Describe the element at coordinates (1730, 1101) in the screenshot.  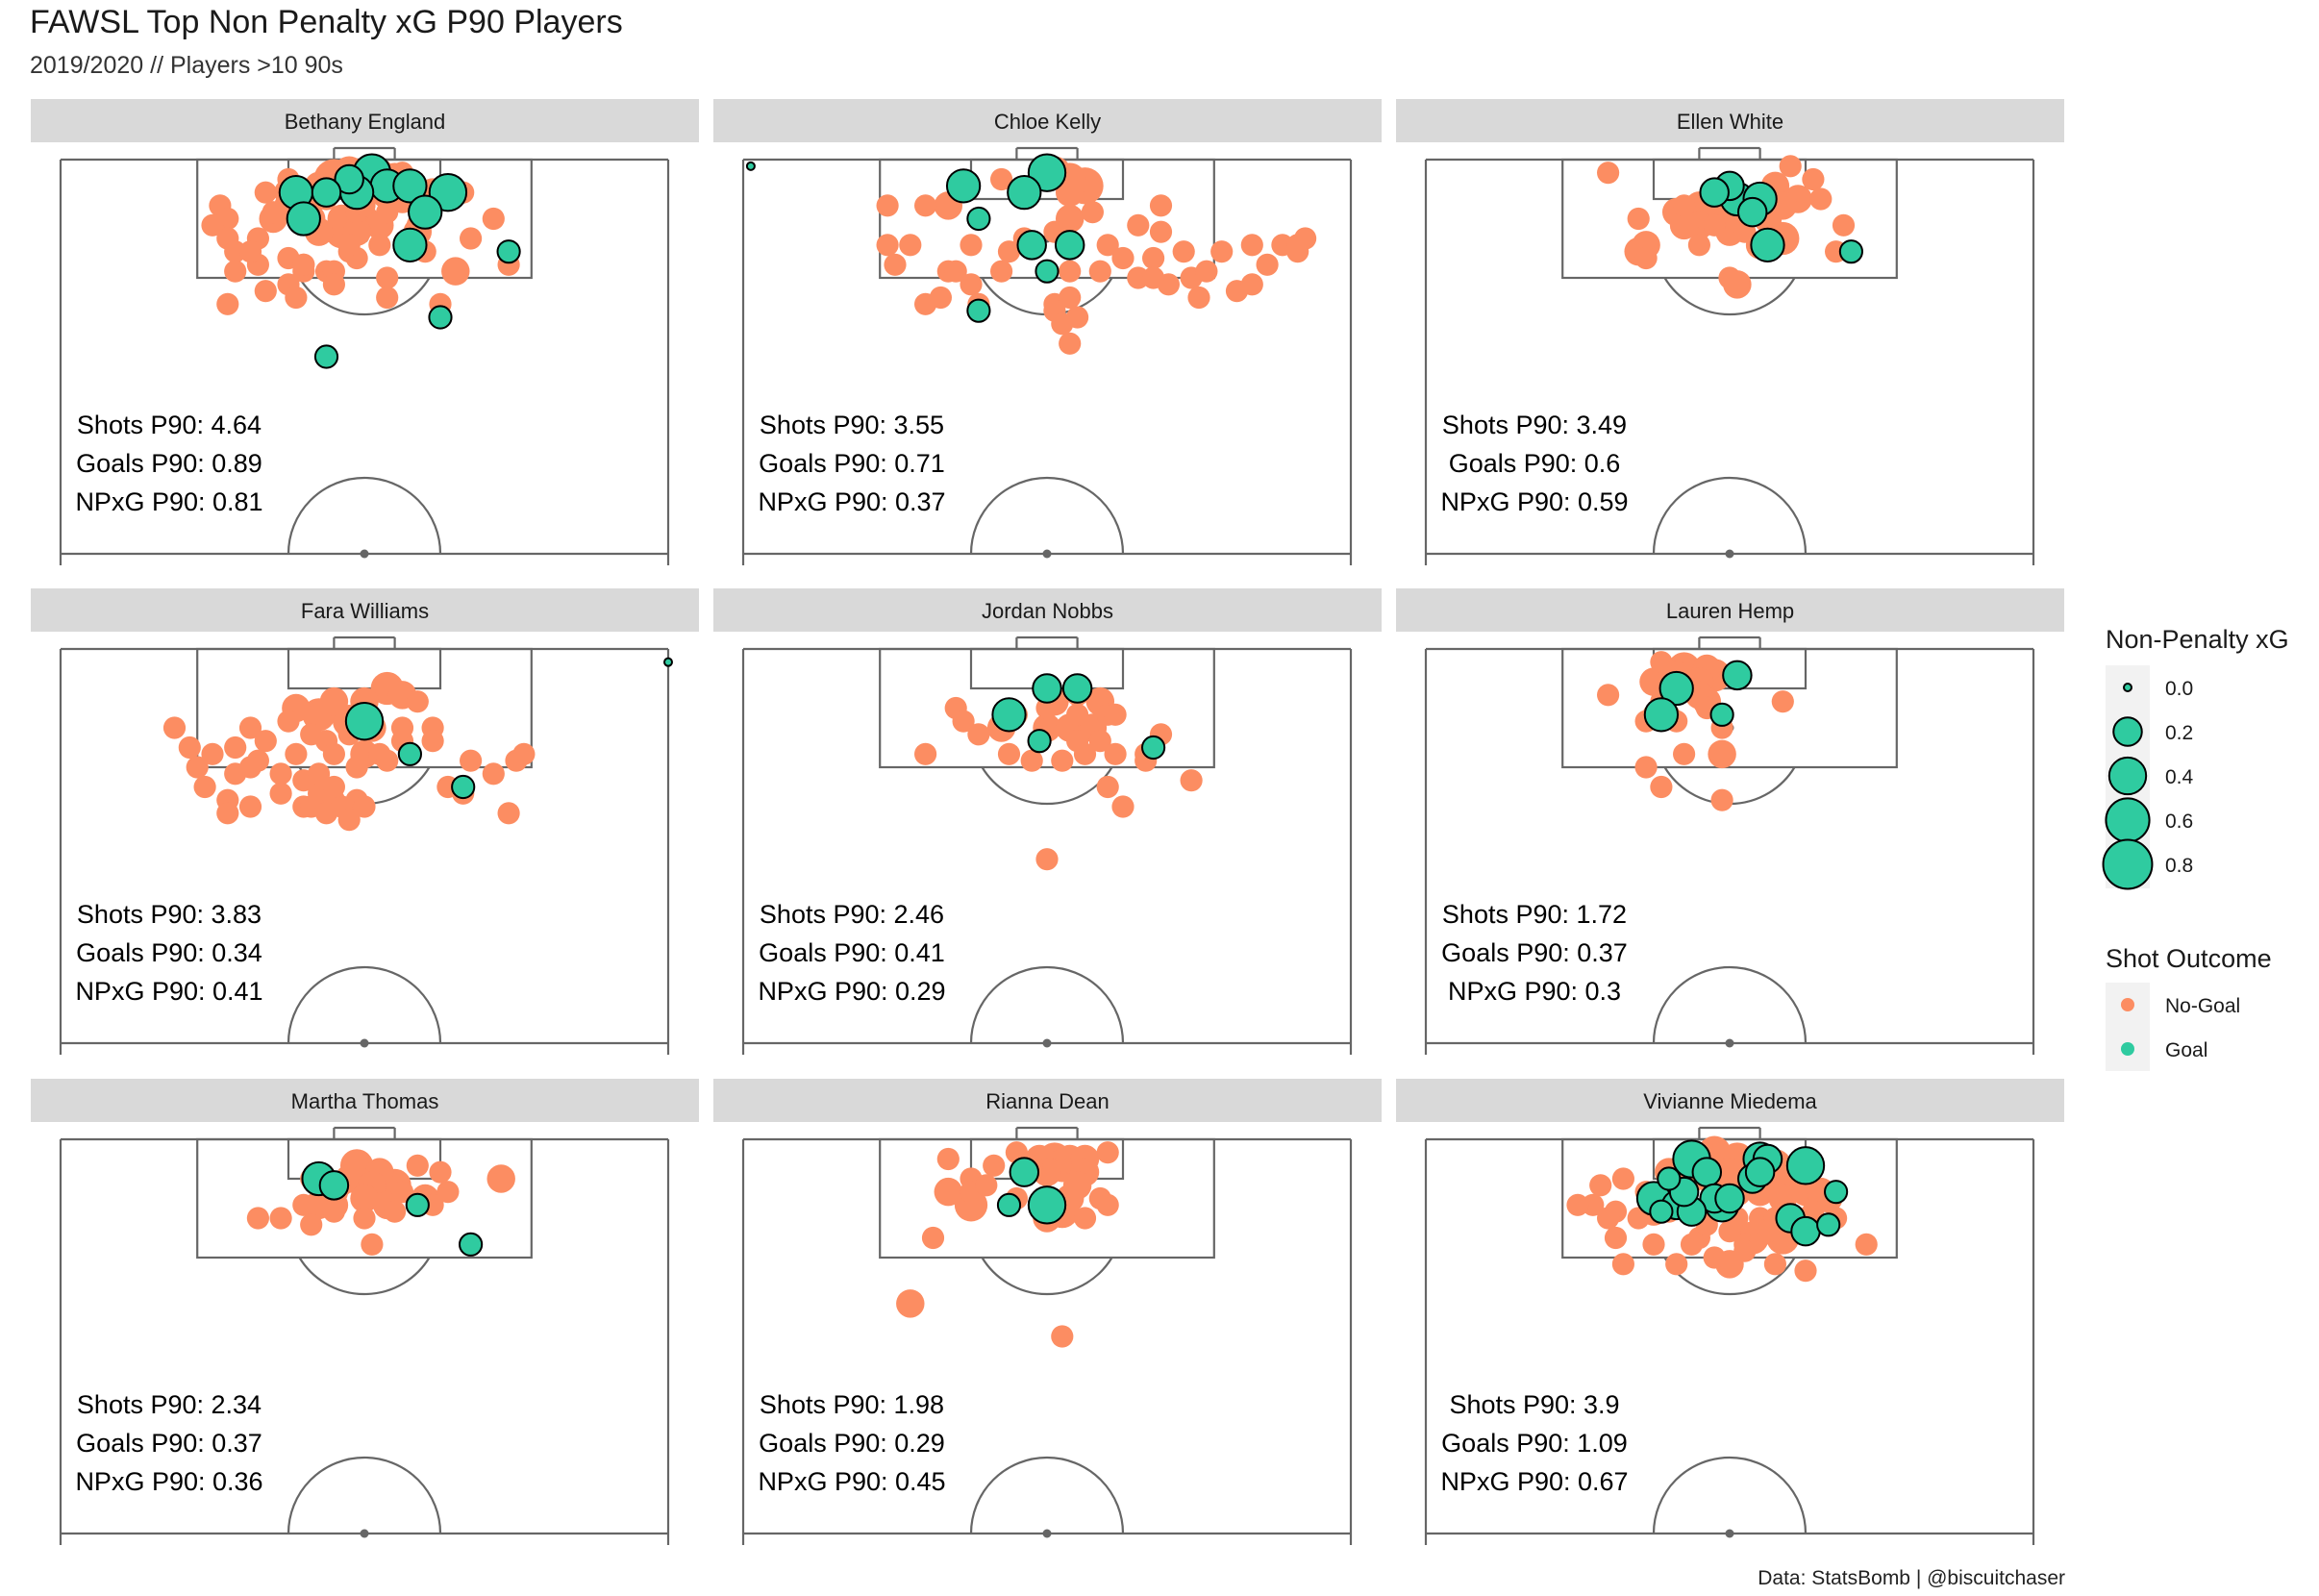
I see `facet-strip-label: Vivianne Miedema` at that location.